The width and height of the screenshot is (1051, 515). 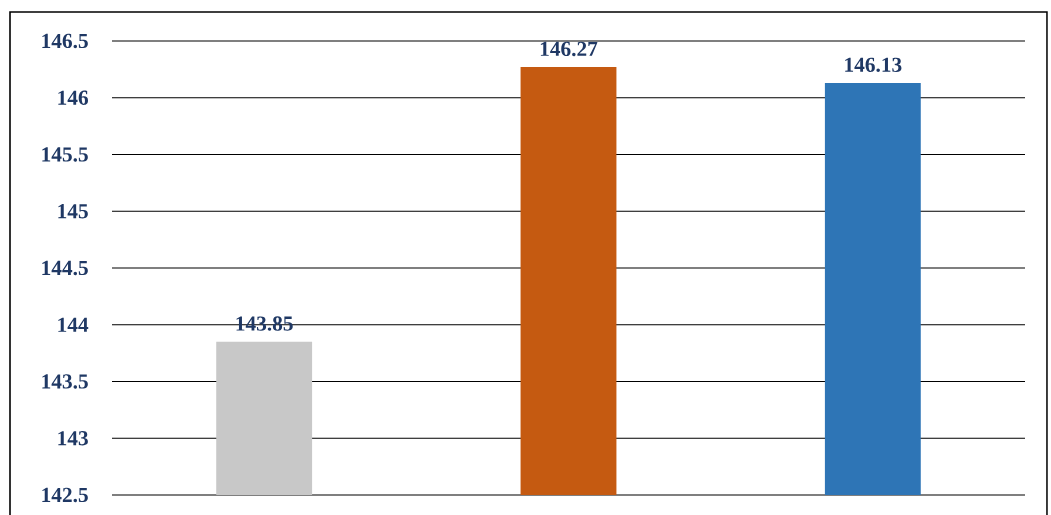 I want to click on y-tick-label: 144.5, so click(x=65, y=268).